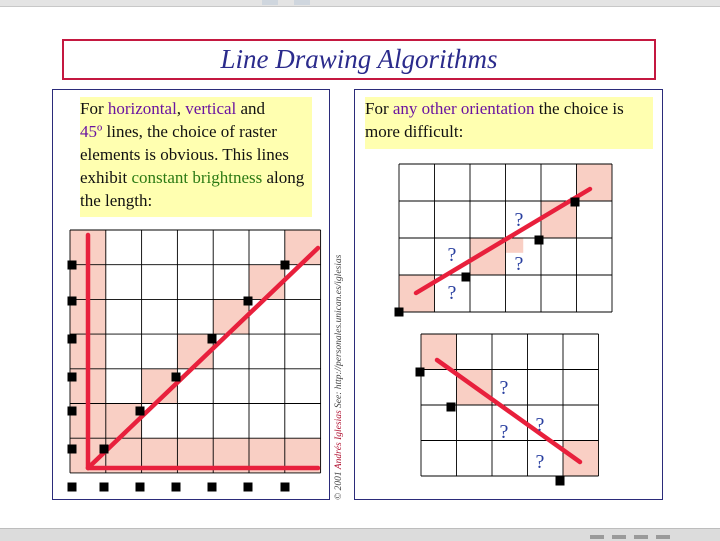 Image resolution: width=720 pixels, height=541 pixels. Describe the element at coordinates (514, 245) in the screenshot. I see `pixel-cell-partial` at that location.